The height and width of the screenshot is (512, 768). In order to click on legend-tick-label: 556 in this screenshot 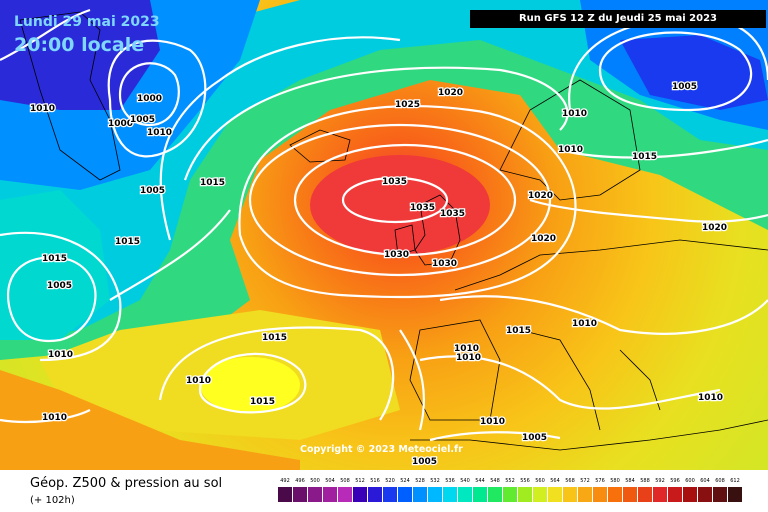, I will do `click(525, 481)`.